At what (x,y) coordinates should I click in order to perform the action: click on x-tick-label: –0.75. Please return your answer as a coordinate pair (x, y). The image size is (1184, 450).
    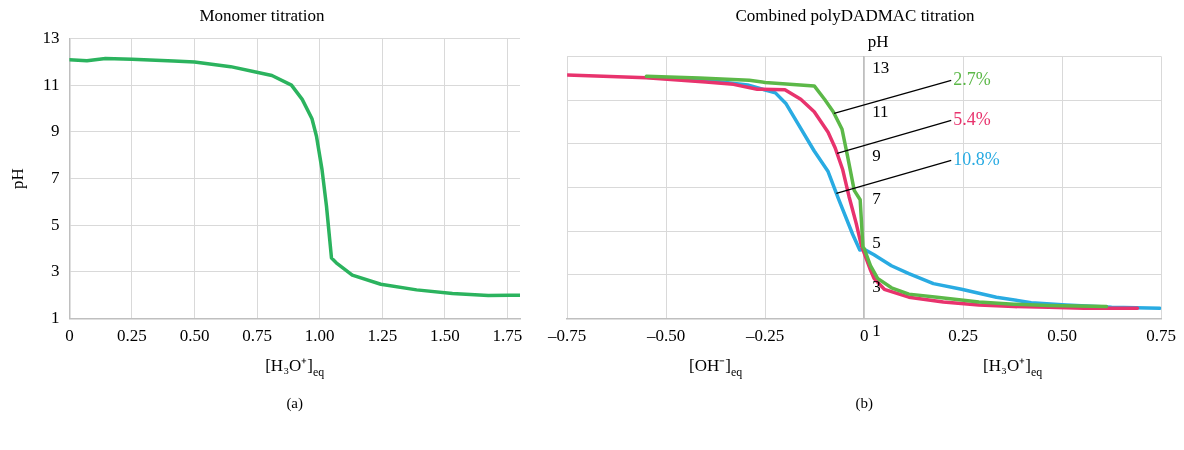
    Looking at the image, I should click on (567, 336).